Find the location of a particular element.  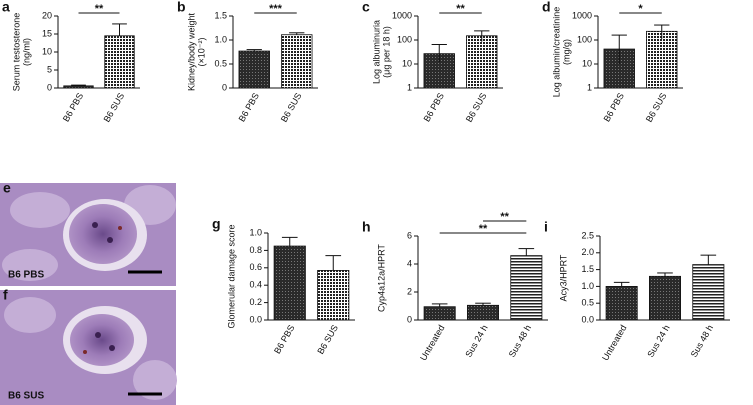

panel-letter: c is located at coordinates (366, 7).